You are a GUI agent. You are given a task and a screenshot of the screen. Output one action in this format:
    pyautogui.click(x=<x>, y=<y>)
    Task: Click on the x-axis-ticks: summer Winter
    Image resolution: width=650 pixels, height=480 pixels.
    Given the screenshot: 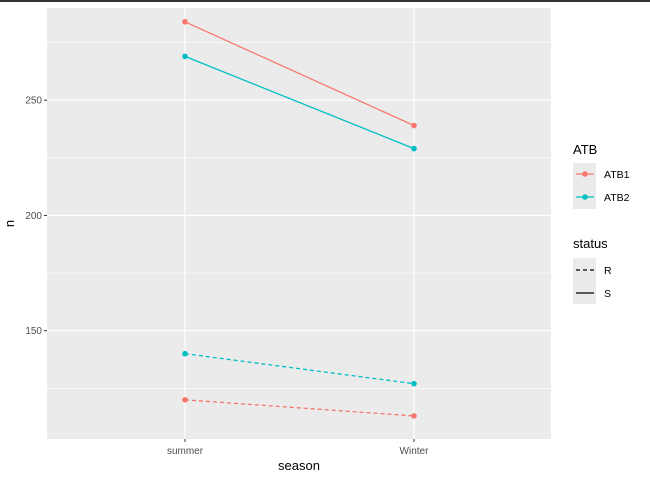 What is the action you would take?
    pyautogui.click(x=298, y=448)
    